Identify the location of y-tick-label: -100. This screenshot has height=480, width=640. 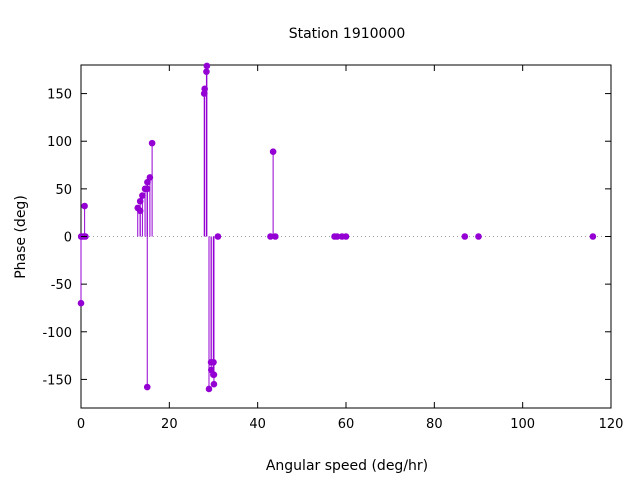
(57, 333).